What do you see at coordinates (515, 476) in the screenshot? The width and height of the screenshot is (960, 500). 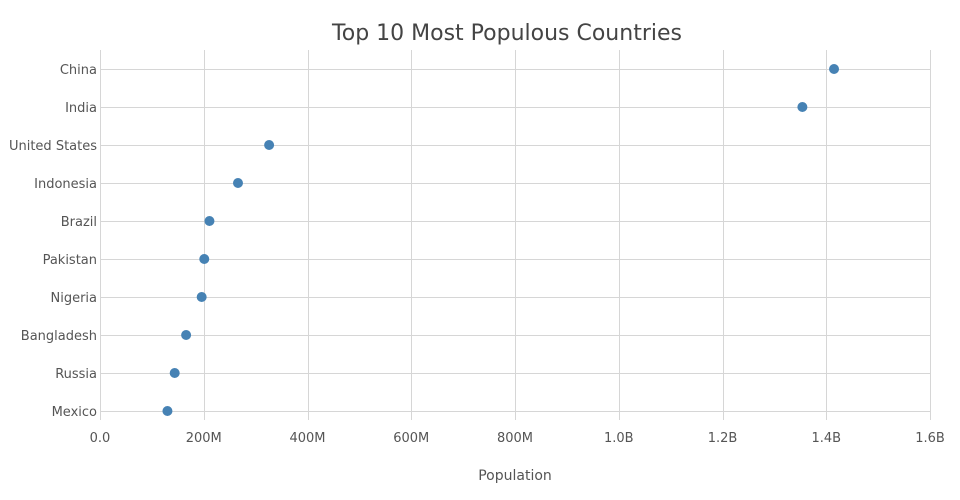 I see `x-axis-title: Population` at bounding box center [515, 476].